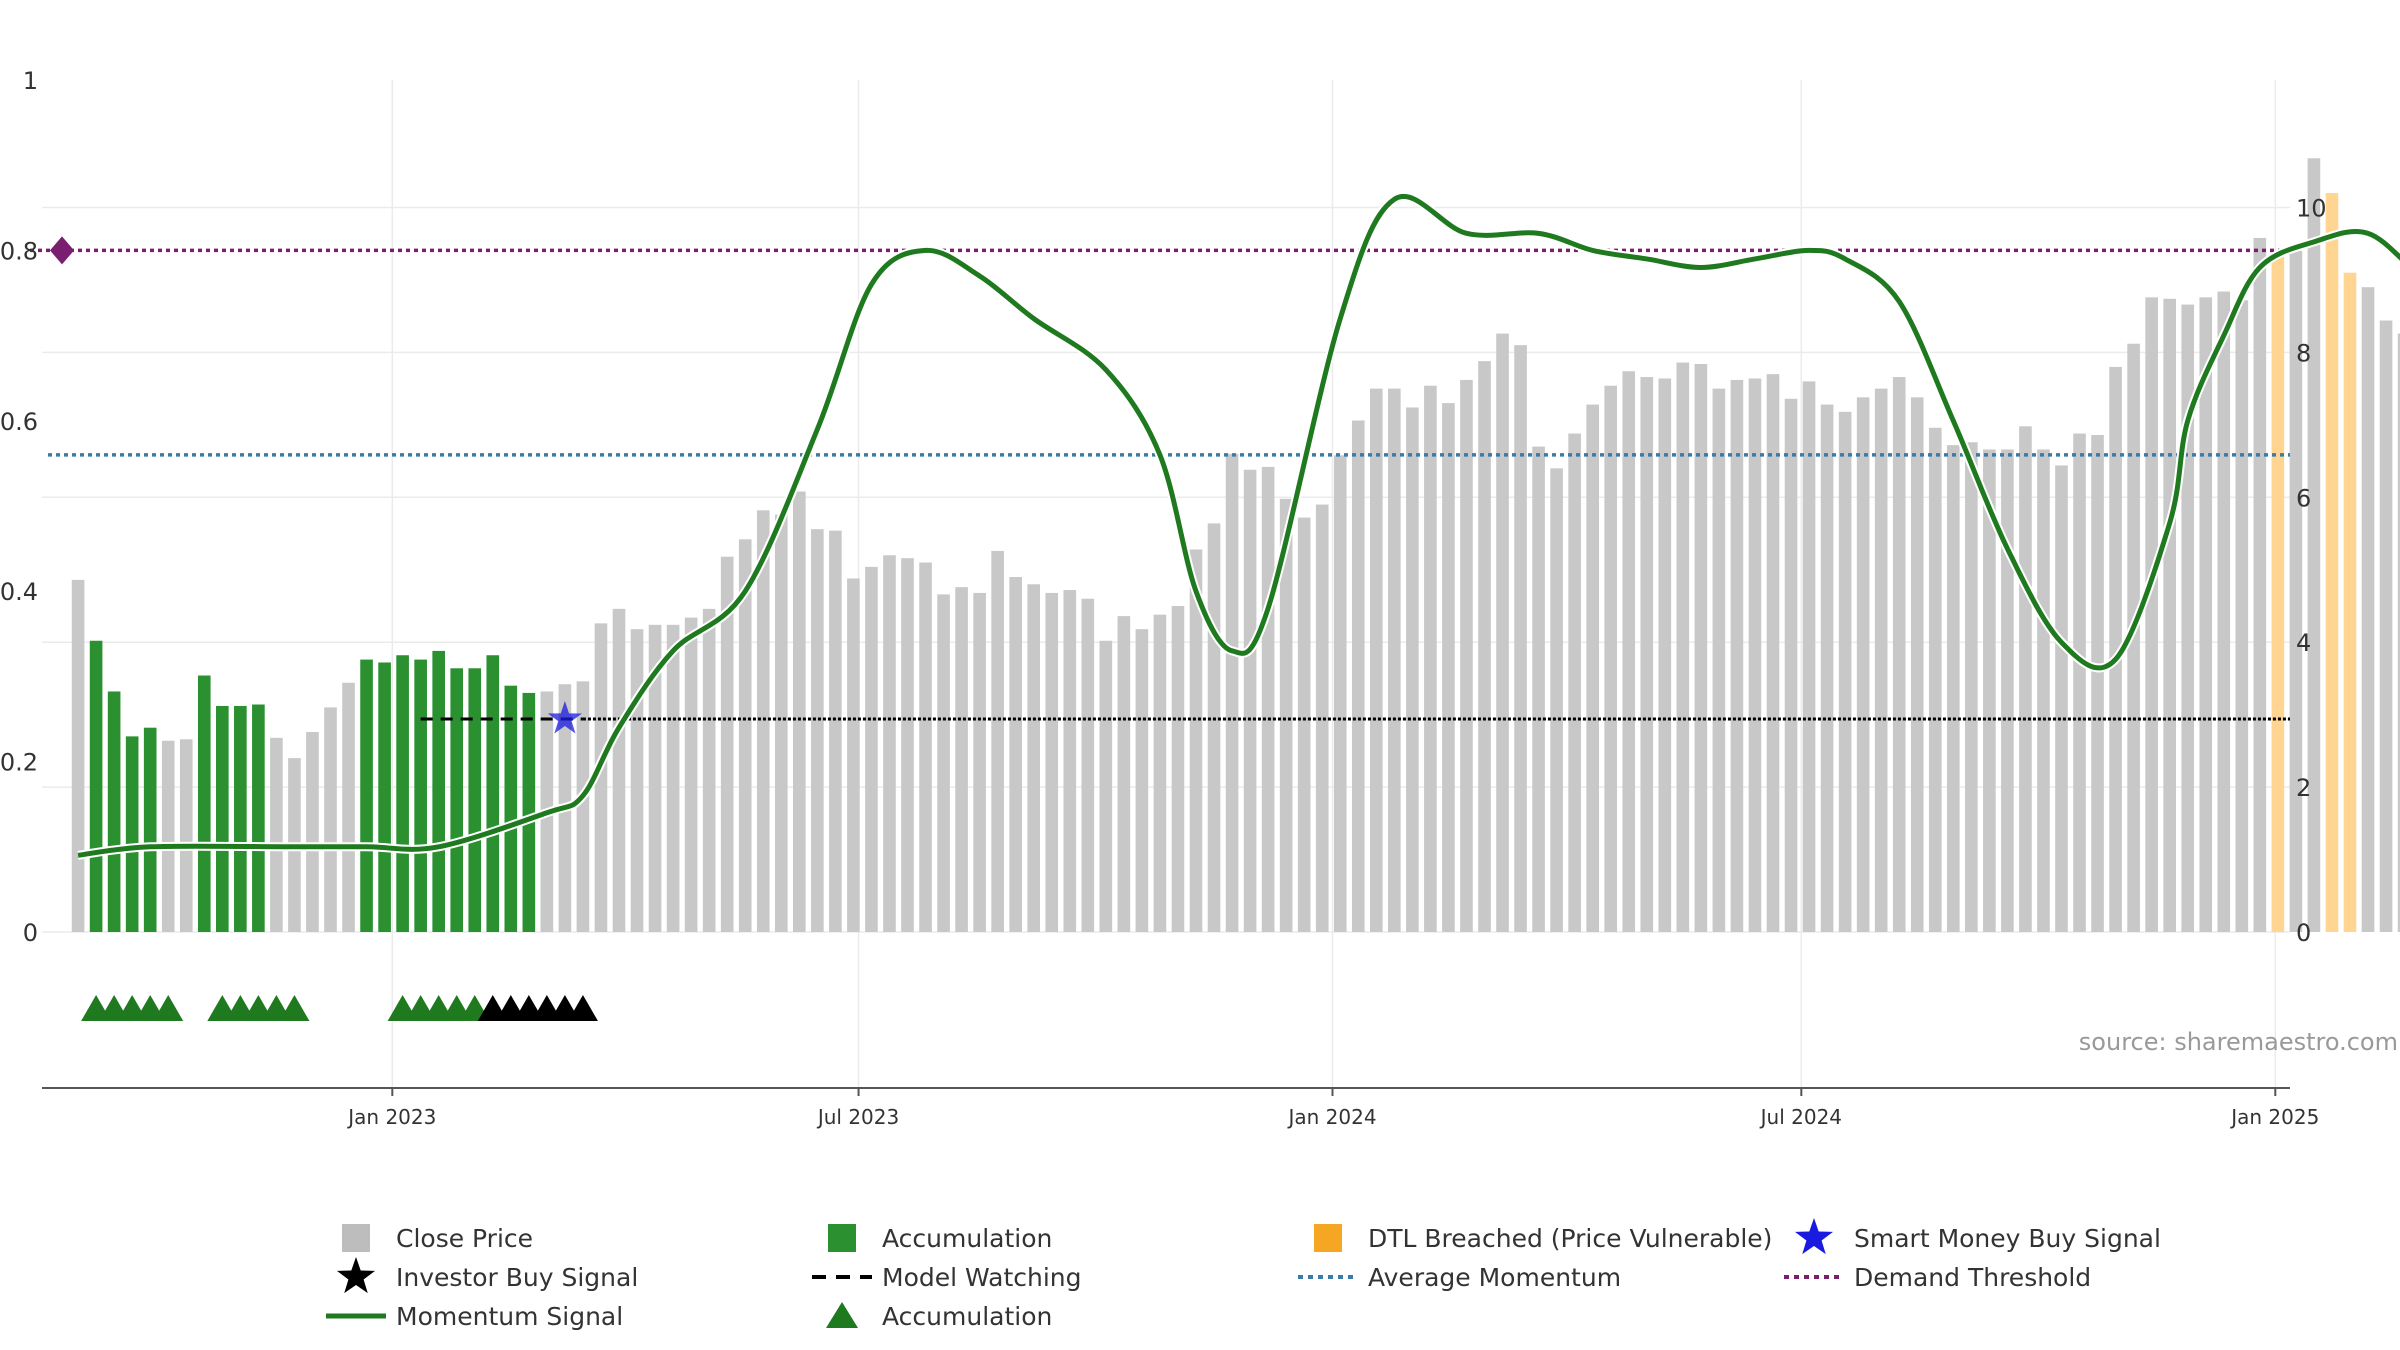  What do you see at coordinates (857, 1117) in the screenshot?
I see `x-tick-label: Jul 2023` at bounding box center [857, 1117].